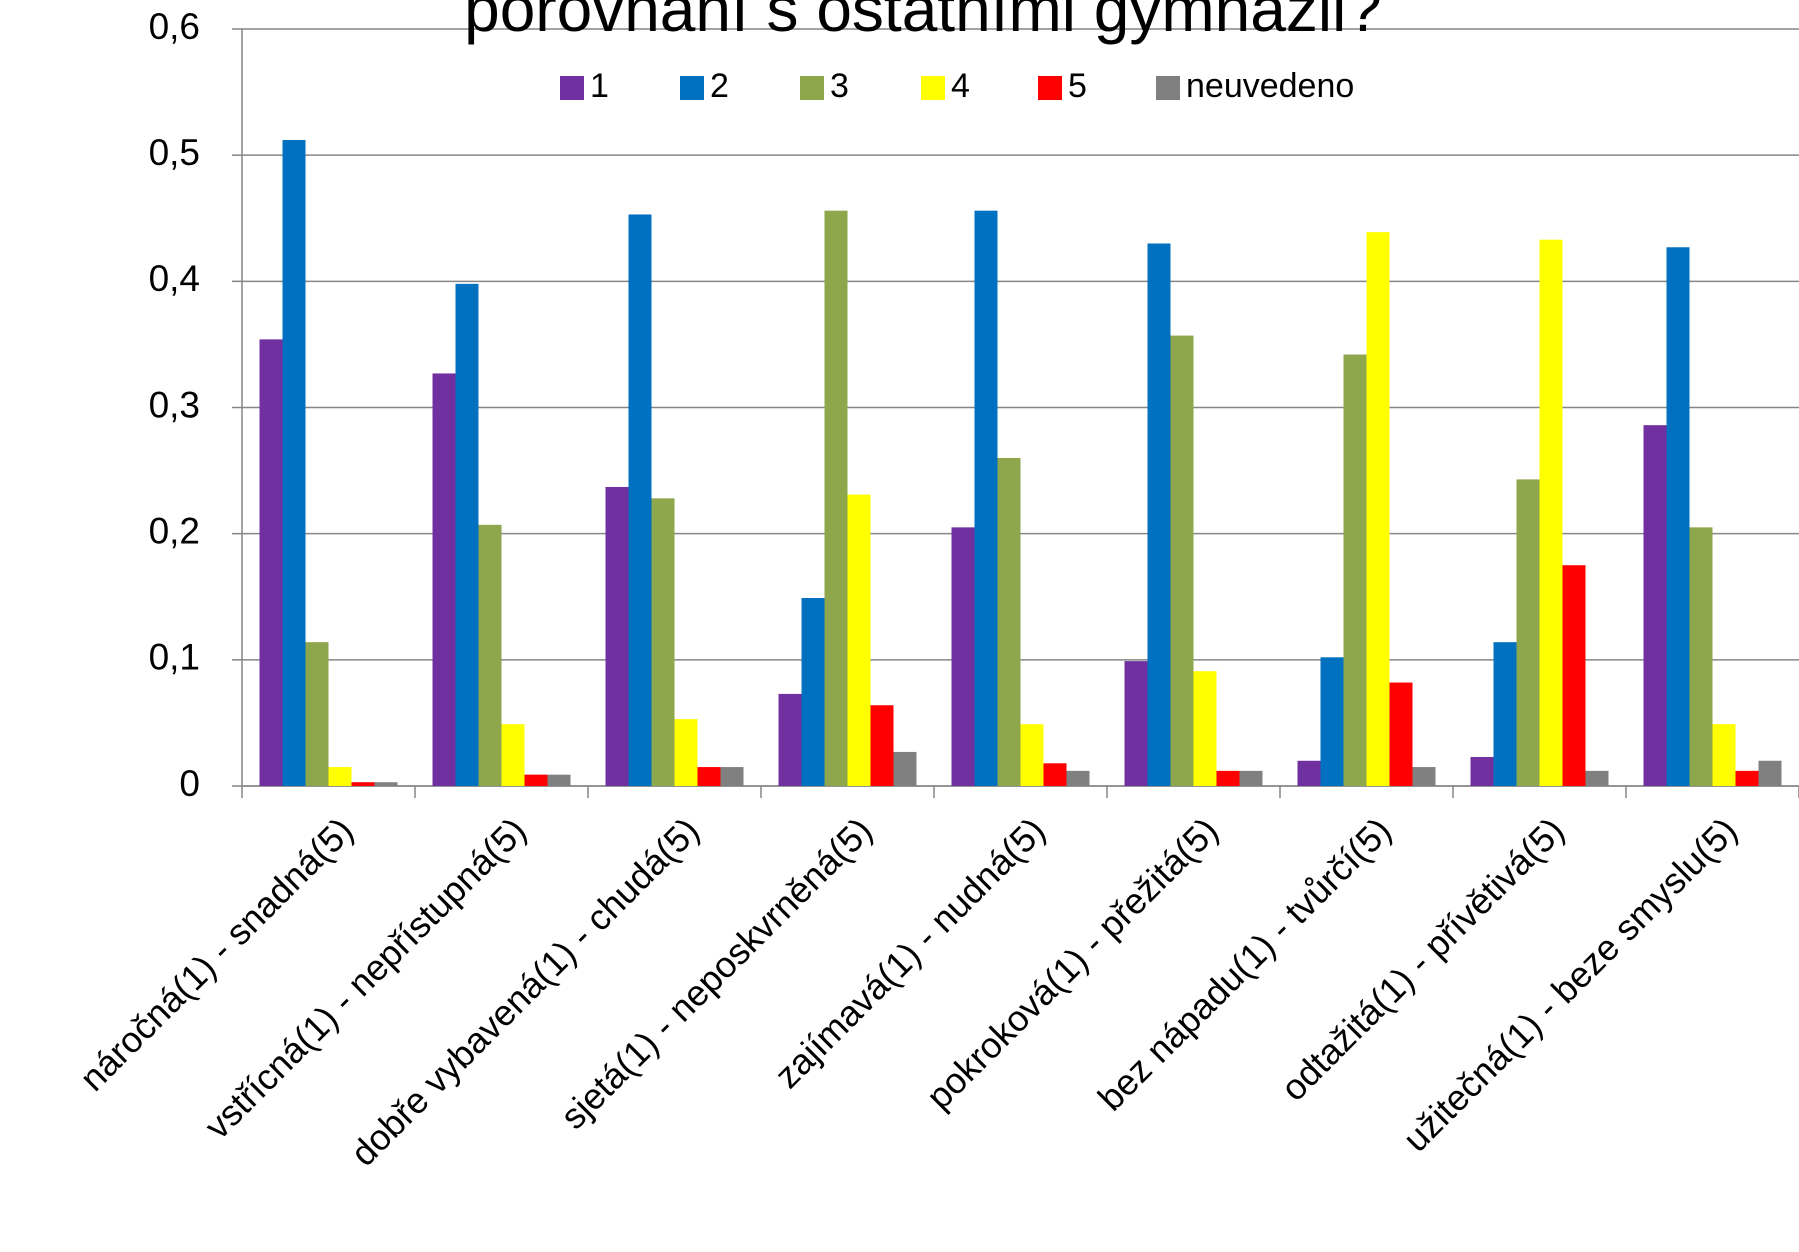  I want to click on x-tick-label: sjetá(1) - neposkvrněná(5), so click(716, 973).